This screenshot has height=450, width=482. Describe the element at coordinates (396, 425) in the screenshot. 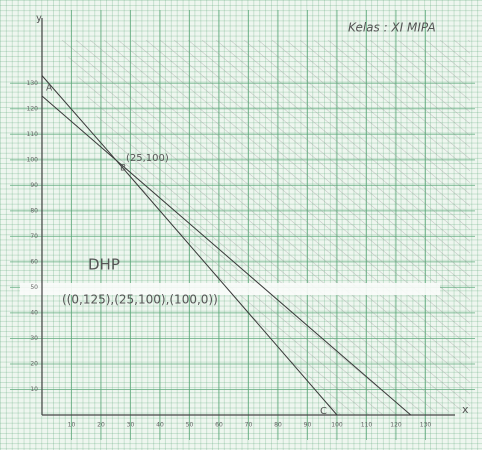

I see `x-tick-label: 120` at that location.